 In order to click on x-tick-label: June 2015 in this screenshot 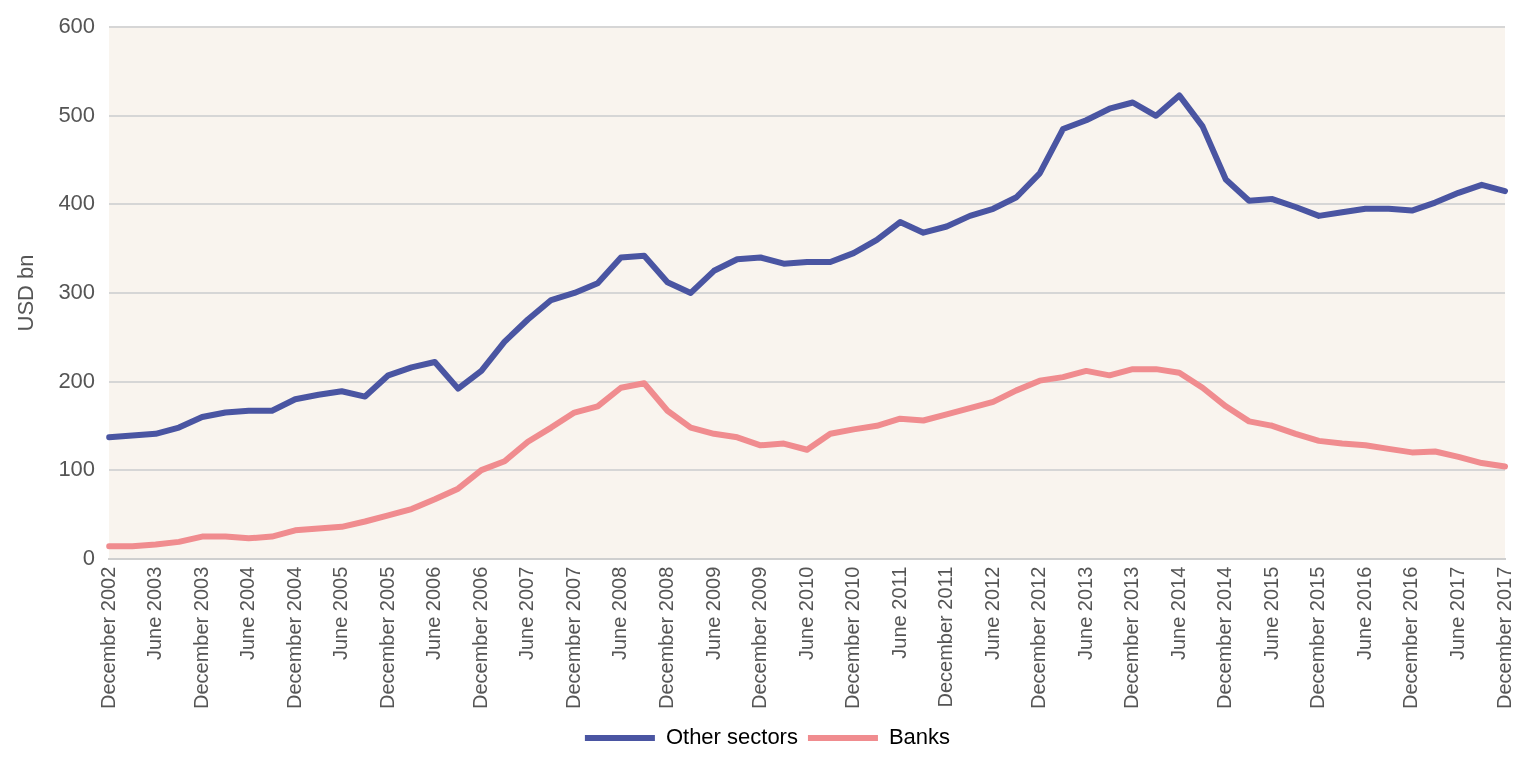, I will do `click(1270, 613)`.